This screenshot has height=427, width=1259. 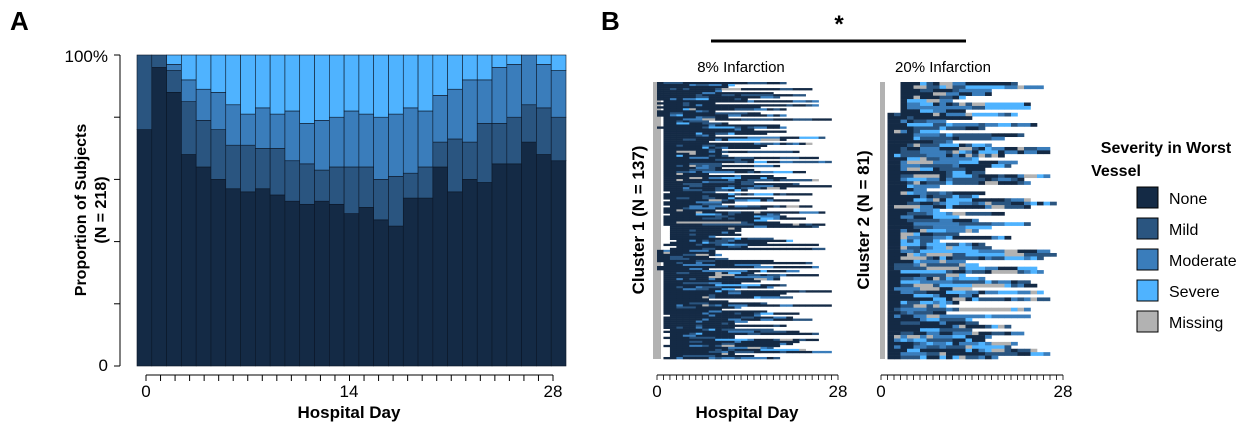 What do you see at coordinates (440, 119) in the screenshot?
I see `bar-day20-moderate` at bounding box center [440, 119].